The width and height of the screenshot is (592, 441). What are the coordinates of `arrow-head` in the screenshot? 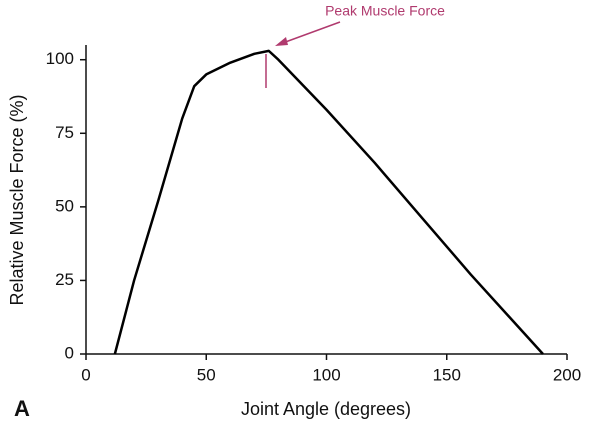 It's located at (281, 41).